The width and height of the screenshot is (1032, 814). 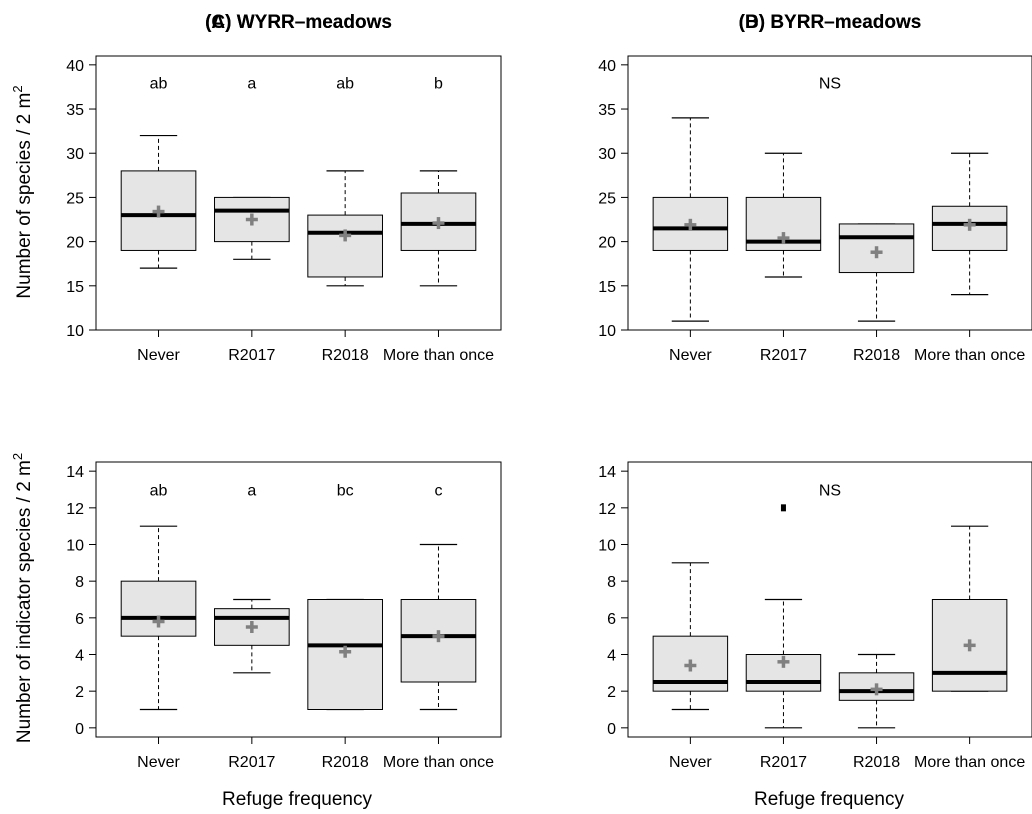 What do you see at coordinates (438, 84) in the screenshot?
I see `significance-letter: b` at bounding box center [438, 84].